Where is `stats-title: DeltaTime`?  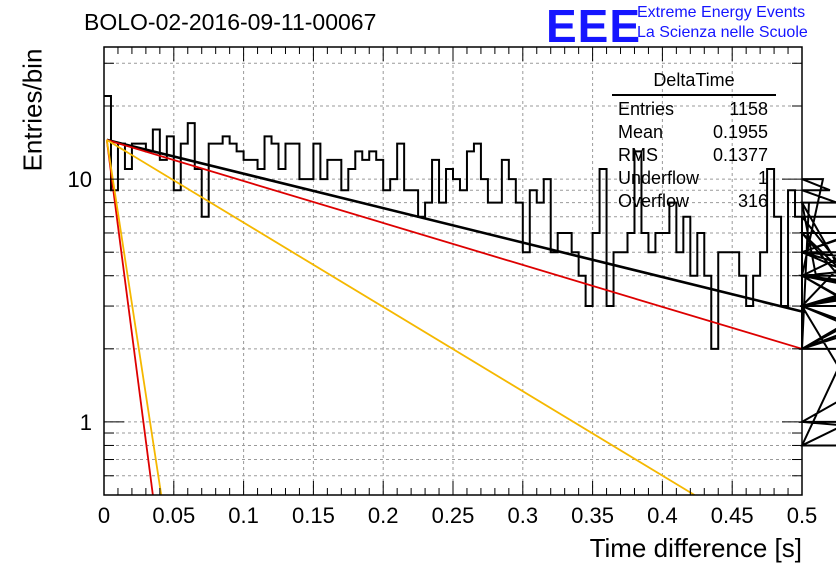
stats-title: DeltaTime is located at coordinates (694, 80).